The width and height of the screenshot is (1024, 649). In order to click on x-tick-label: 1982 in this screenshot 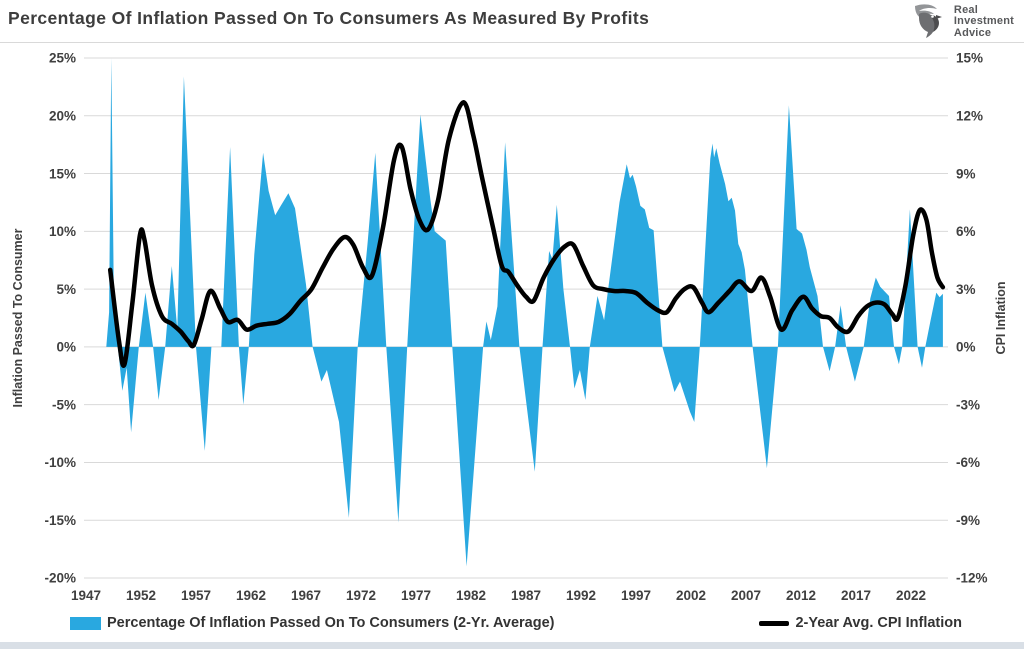, I will do `click(471, 595)`.